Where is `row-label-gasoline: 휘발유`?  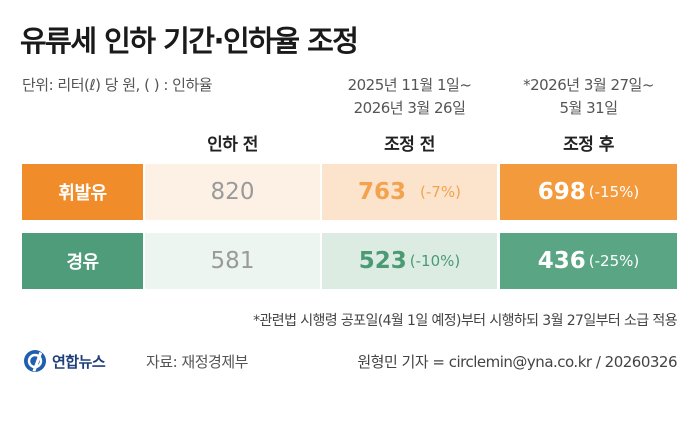
row-label-gasoline: 휘발유 is located at coordinates (82, 192).